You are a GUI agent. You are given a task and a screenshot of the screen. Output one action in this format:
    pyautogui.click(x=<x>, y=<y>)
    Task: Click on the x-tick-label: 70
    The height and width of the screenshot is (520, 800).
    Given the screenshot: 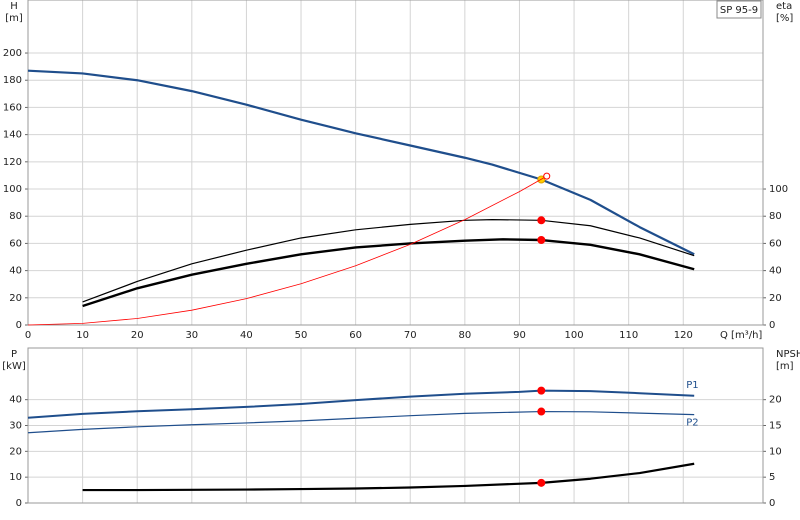 What is the action you would take?
    pyautogui.click(x=410, y=335)
    